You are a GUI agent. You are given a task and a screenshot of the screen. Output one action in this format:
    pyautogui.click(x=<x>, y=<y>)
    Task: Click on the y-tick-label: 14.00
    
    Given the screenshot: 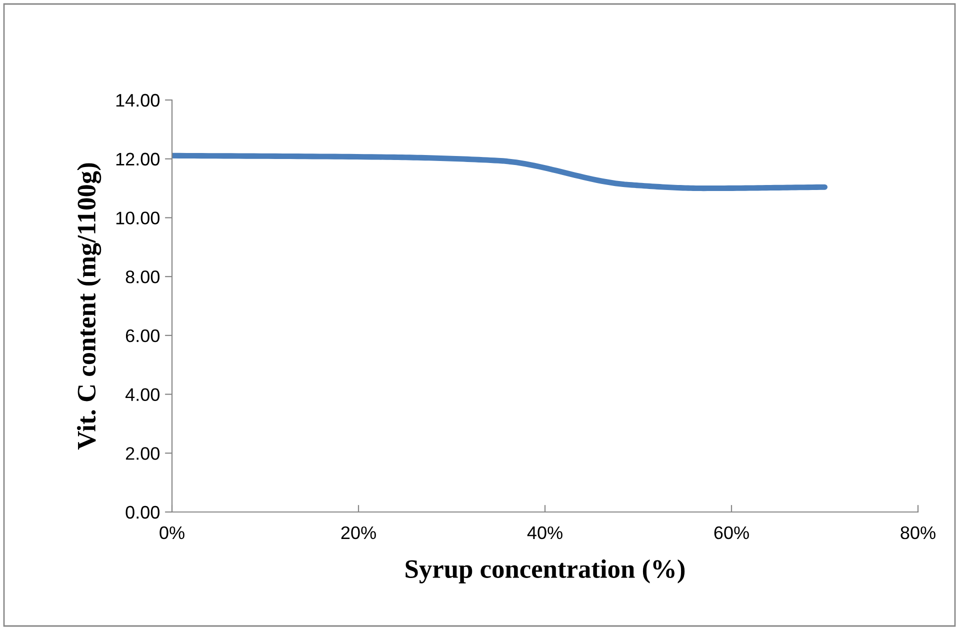 What is the action you would take?
    pyautogui.click(x=138, y=100)
    